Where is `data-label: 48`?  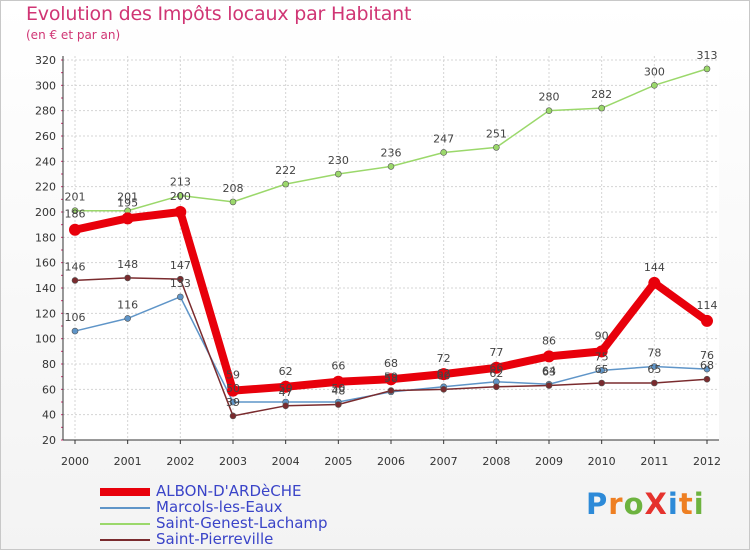 data-label: 48 is located at coordinates (338, 391).